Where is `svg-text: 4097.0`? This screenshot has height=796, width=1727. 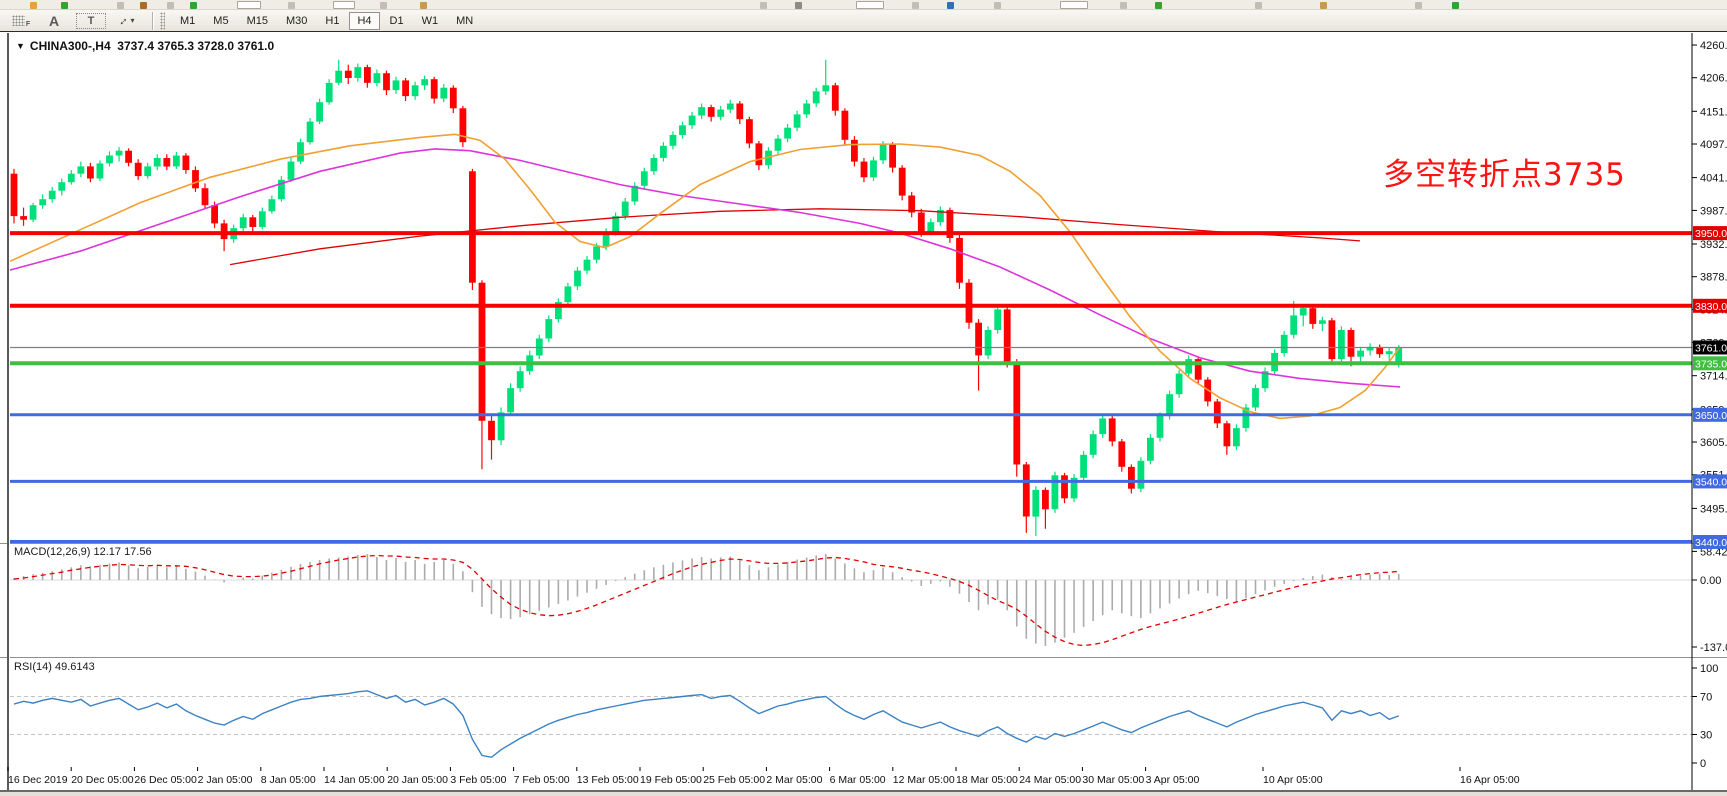 svg-text: 4097.0 is located at coordinates (1713, 145).